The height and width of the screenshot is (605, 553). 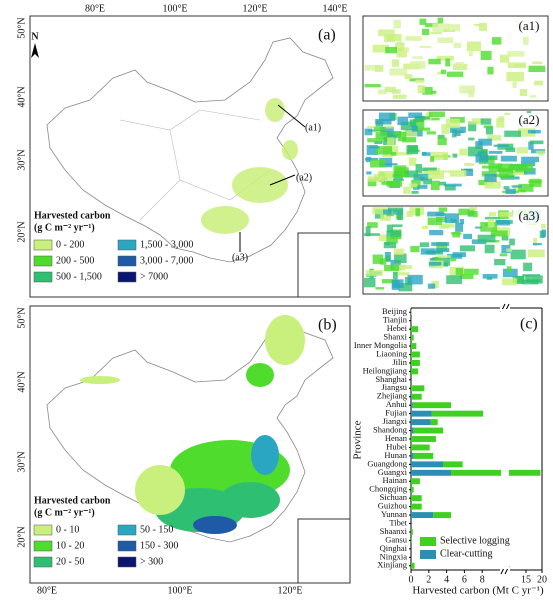 What do you see at coordinates (67, 529) in the screenshot?
I see `legend-label: 0 - 10` at bounding box center [67, 529].